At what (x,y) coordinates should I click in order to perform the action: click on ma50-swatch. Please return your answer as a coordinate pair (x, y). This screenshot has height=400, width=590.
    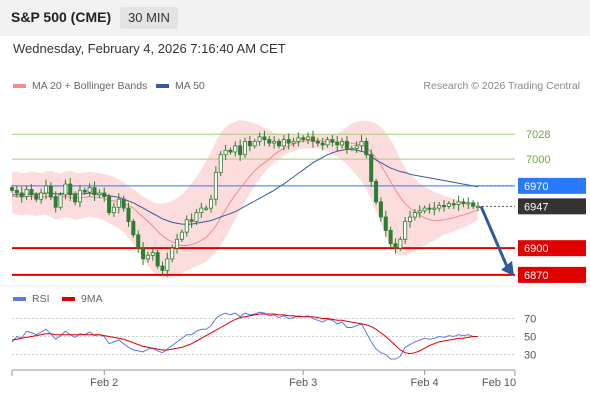
    Looking at the image, I should click on (162, 86).